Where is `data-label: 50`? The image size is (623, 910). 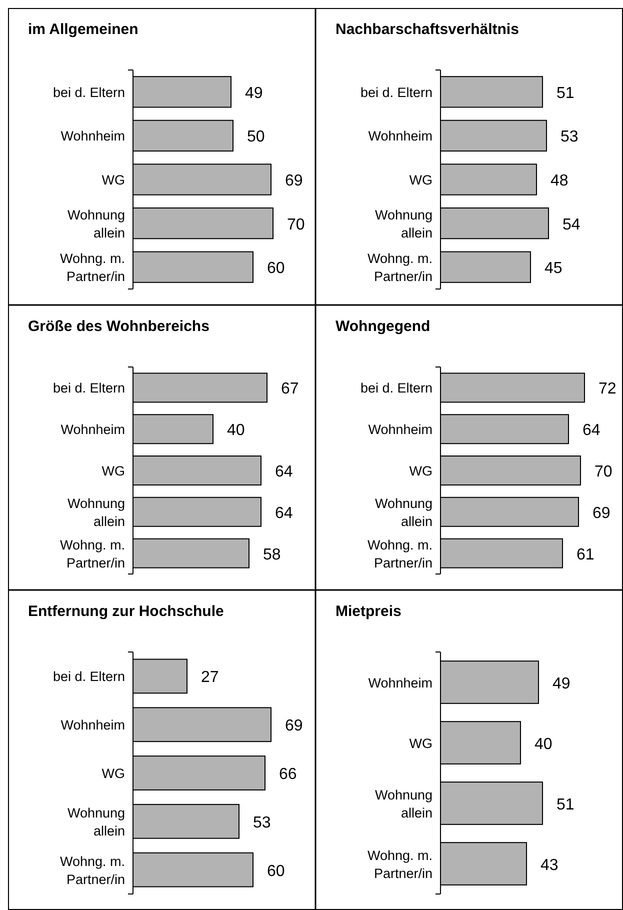
data-label: 50 is located at coordinates (256, 137).